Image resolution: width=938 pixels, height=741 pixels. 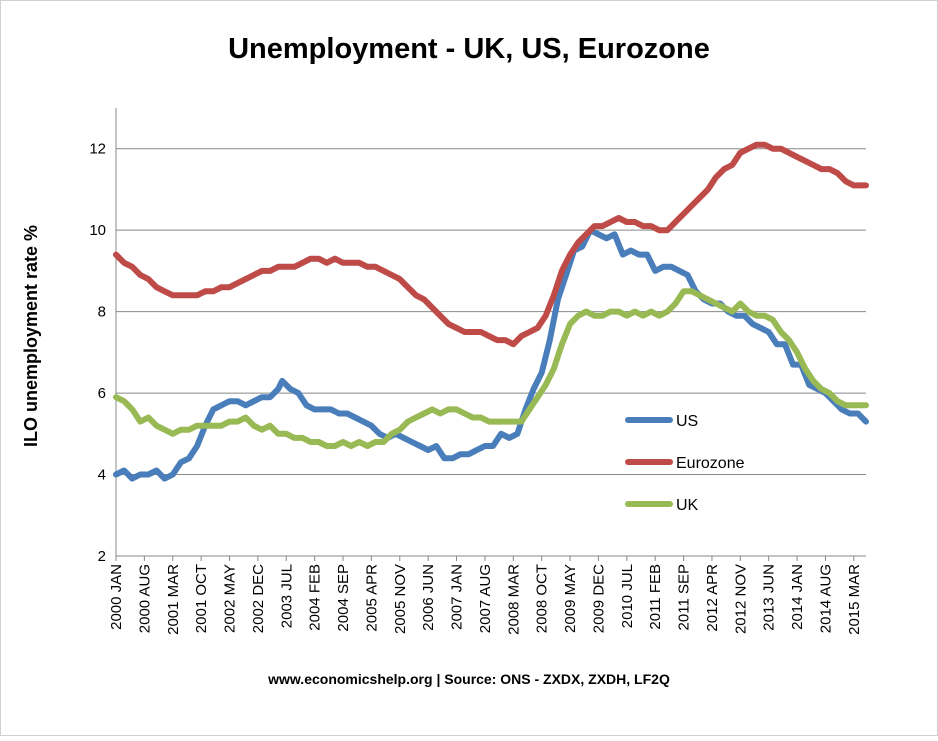 I want to click on y-tick-label: 2, so click(x=102, y=556).